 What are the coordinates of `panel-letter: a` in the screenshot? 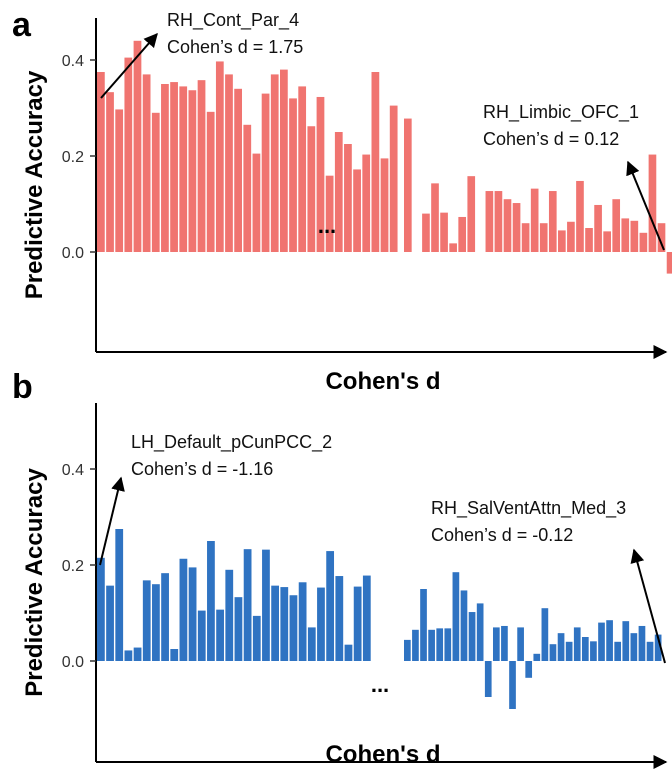 It's located at (22, 25).